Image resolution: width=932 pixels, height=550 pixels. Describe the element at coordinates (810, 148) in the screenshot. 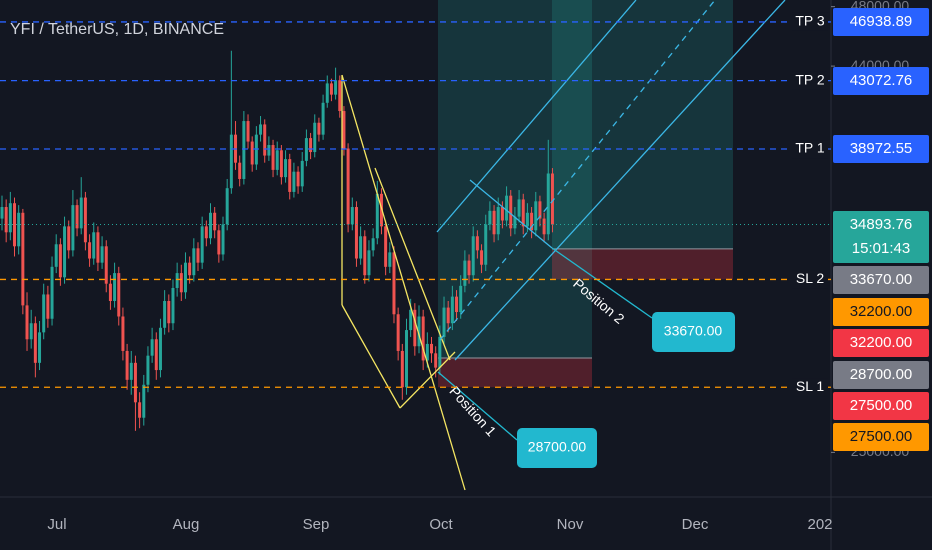

I see `level-name: TP 1` at that location.